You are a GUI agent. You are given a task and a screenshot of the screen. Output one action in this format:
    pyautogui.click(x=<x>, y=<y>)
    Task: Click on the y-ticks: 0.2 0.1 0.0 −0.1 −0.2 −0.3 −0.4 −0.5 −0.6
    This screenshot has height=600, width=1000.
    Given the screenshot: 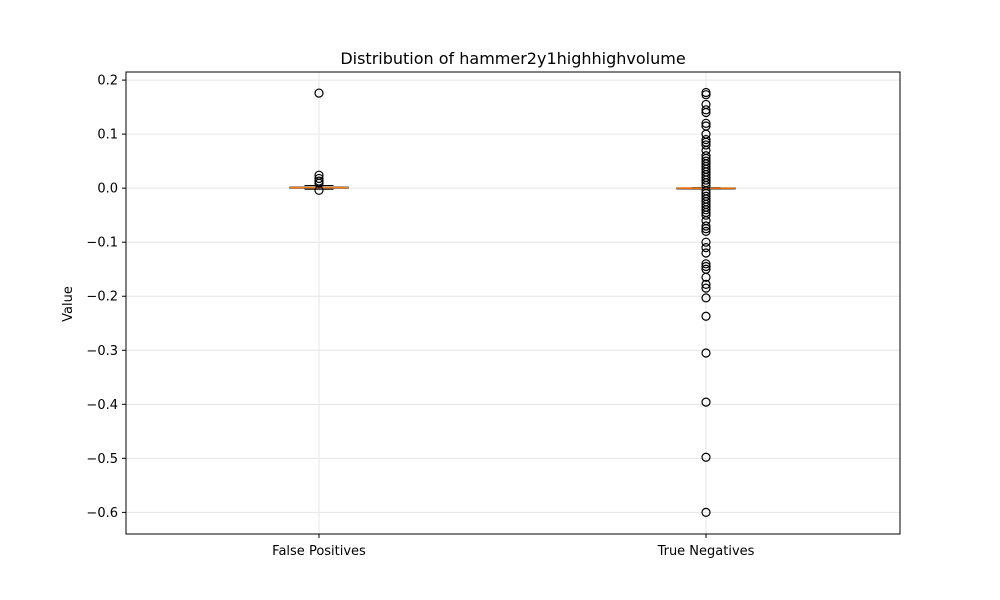 What is the action you would take?
    pyautogui.click(x=106, y=297)
    